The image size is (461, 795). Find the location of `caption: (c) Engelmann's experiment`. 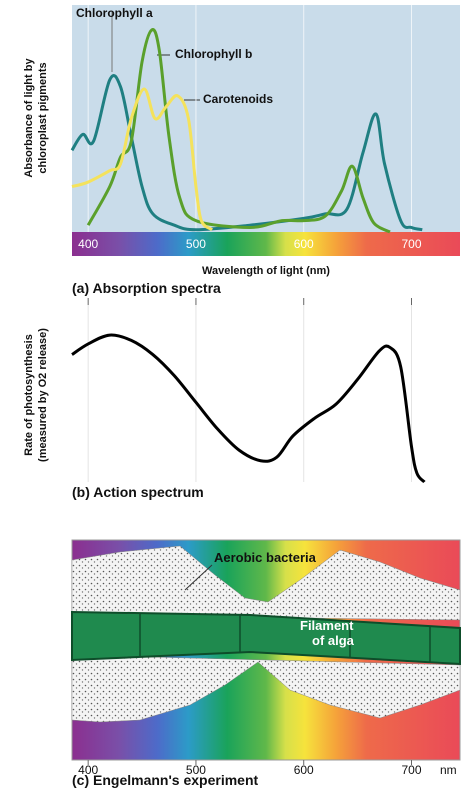

caption: (c) Engelmann's experiment is located at coordinates (165, 780).